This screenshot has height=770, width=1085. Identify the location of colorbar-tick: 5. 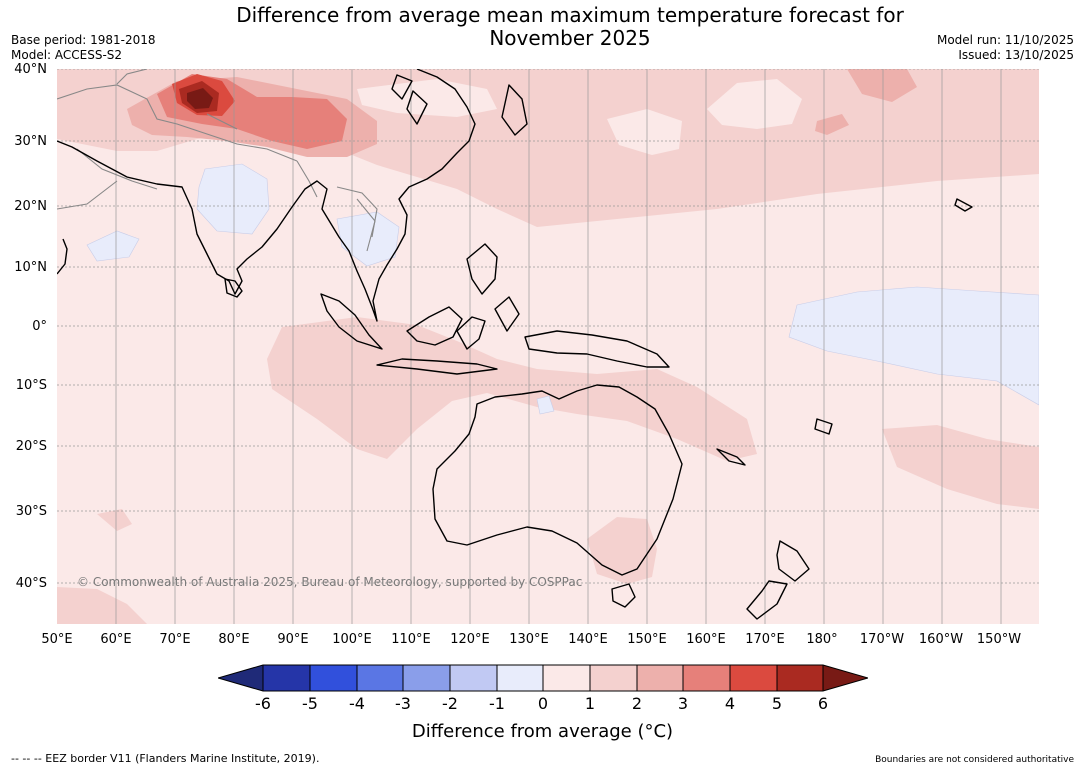
(777, 703).